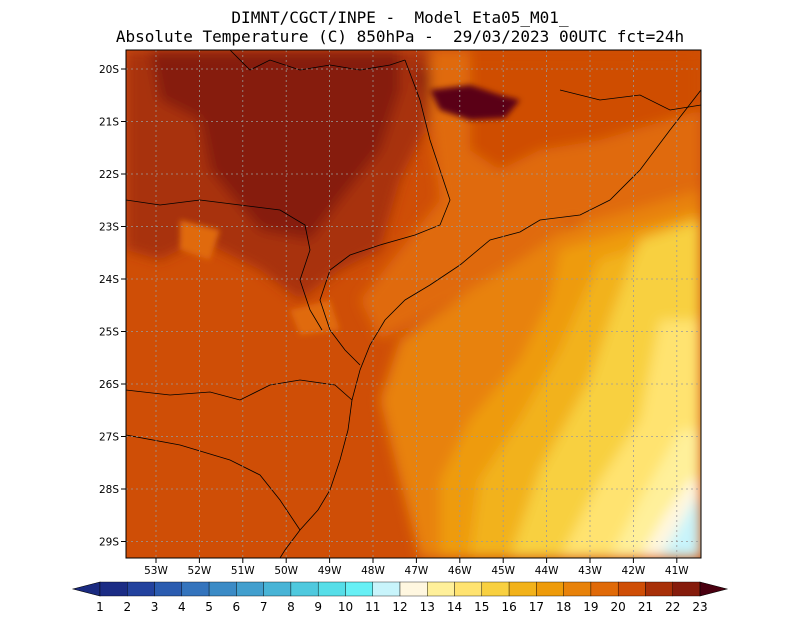  I want to click on lon-tick-label: 47W, so click(417, 571).